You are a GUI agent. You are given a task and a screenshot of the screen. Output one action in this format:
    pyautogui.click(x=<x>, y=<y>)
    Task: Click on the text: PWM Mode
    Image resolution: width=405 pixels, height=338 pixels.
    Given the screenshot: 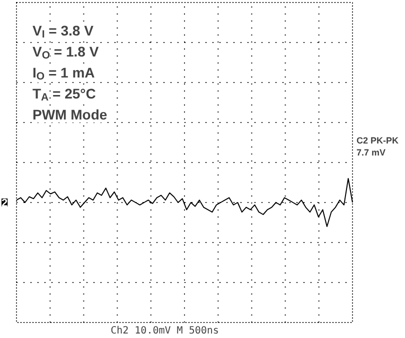 What is the action you would take?
    pyautogui.click(x=70, y=114)
    